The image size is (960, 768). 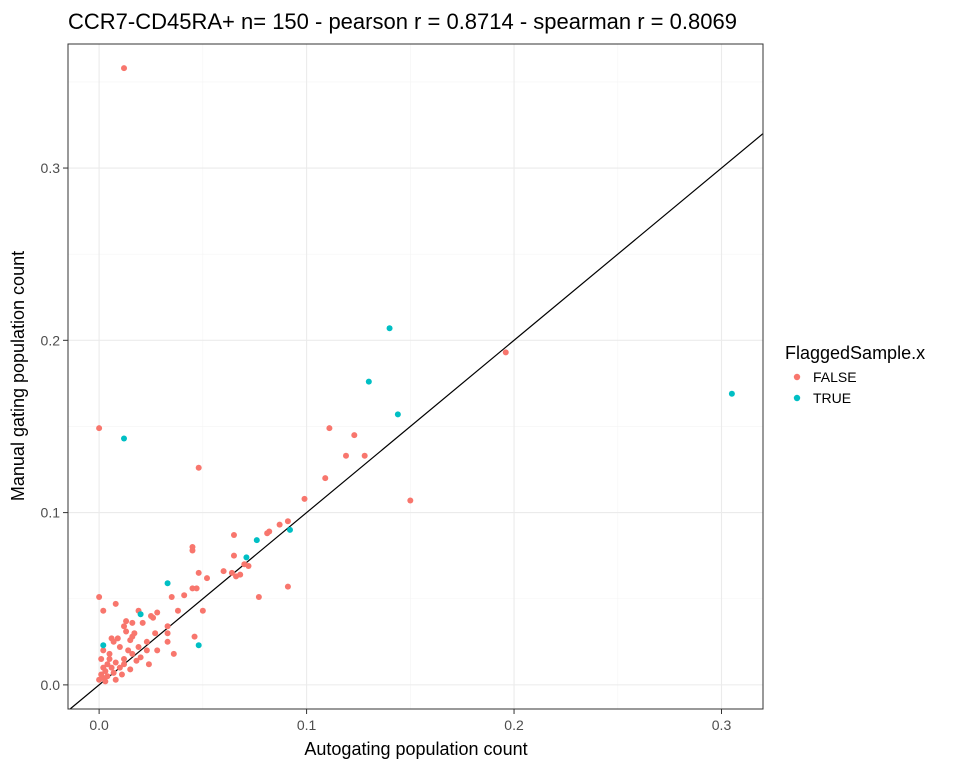 I want to click on x-axis-title: Autogating population count, so click(x=415, y=749).